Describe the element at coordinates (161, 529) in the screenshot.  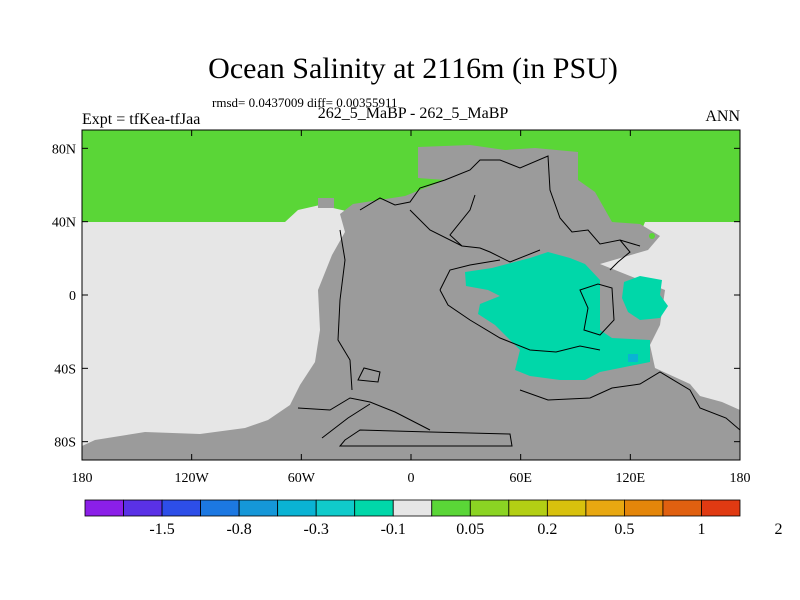
I see `colorbar-label: -1.5` at that location.